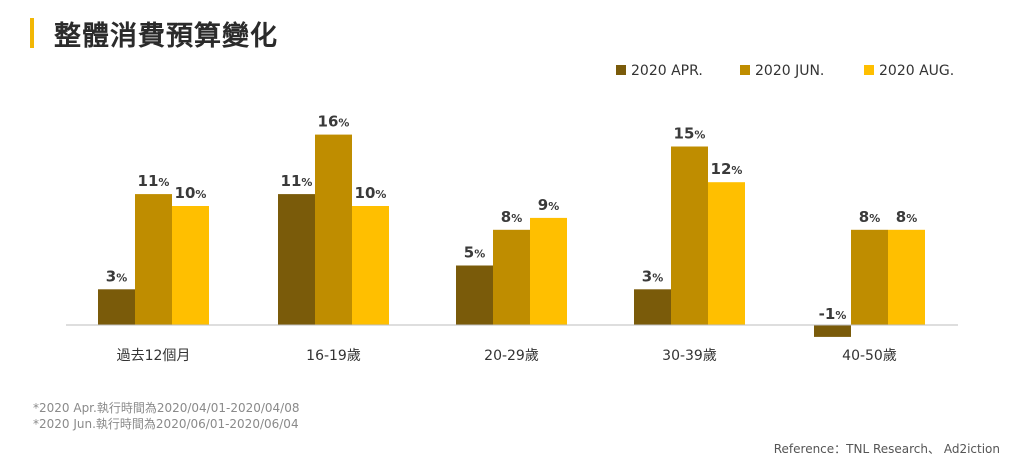 This screenshot has height=461, width=1024. What do you see at coordinates (166, 36) in the screenshot?
I see `chart-title: 整體消費預算變化` at bounding box center [166, 36].